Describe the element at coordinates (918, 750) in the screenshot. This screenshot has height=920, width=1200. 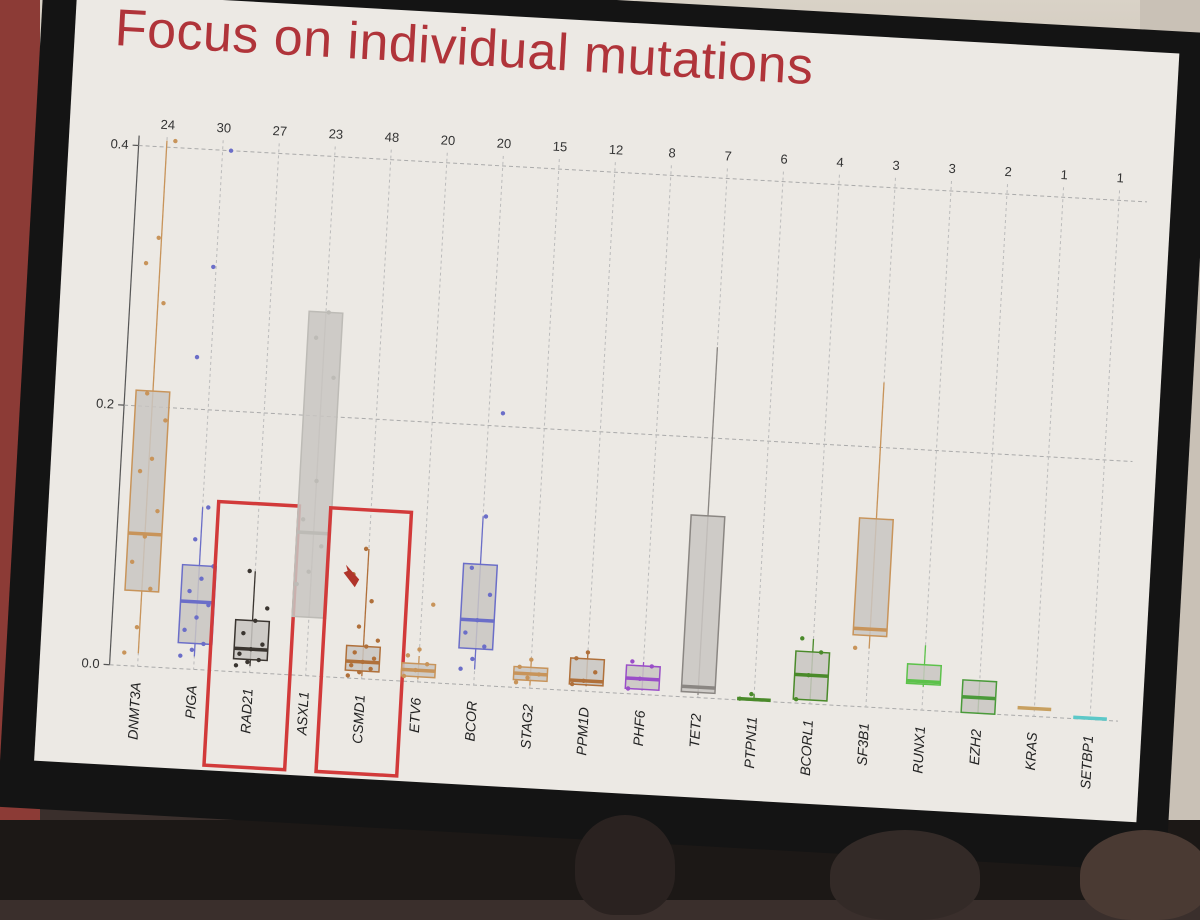
I see `x-tick-label: RUNX1` at that location.